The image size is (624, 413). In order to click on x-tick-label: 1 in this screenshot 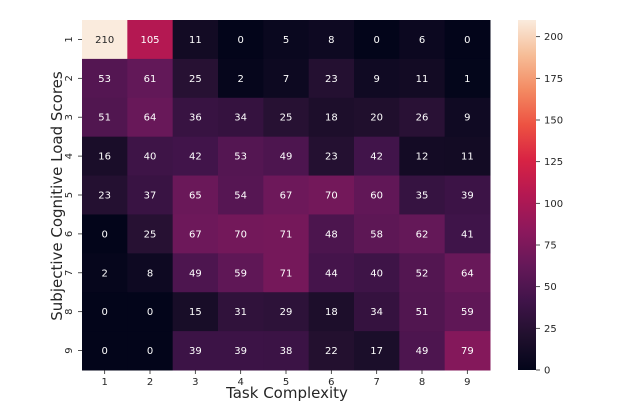, I will do `click(104, 382)`.